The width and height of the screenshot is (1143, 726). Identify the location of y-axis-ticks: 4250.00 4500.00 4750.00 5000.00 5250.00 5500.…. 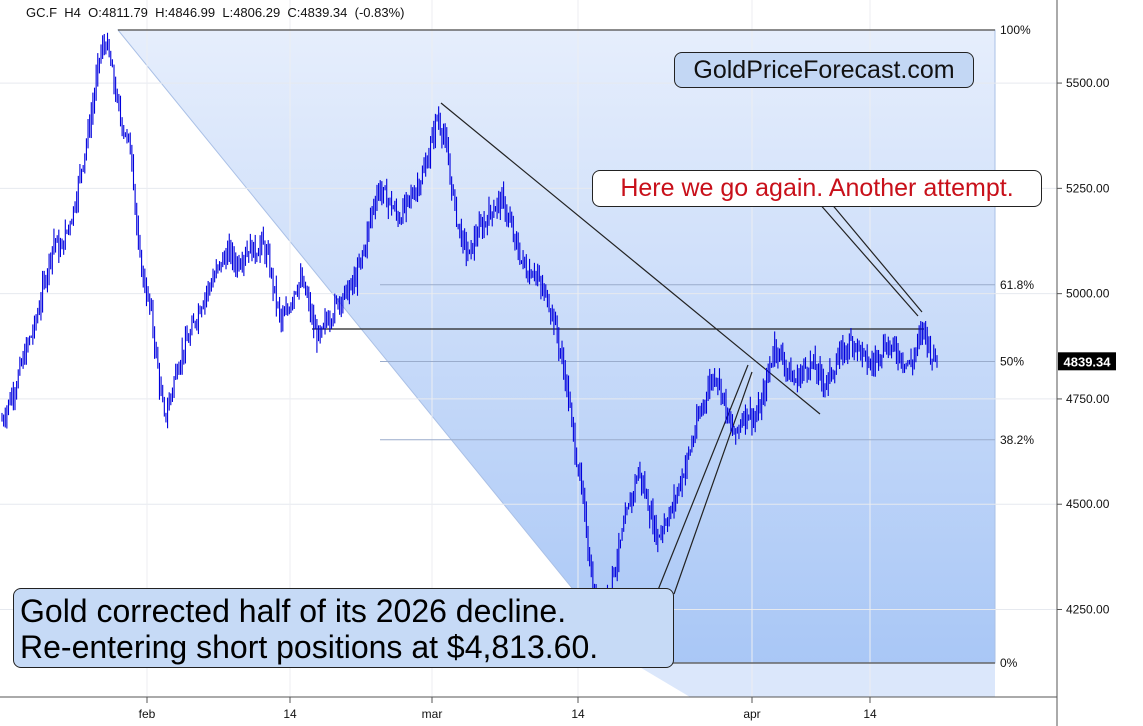
(1083, 346).